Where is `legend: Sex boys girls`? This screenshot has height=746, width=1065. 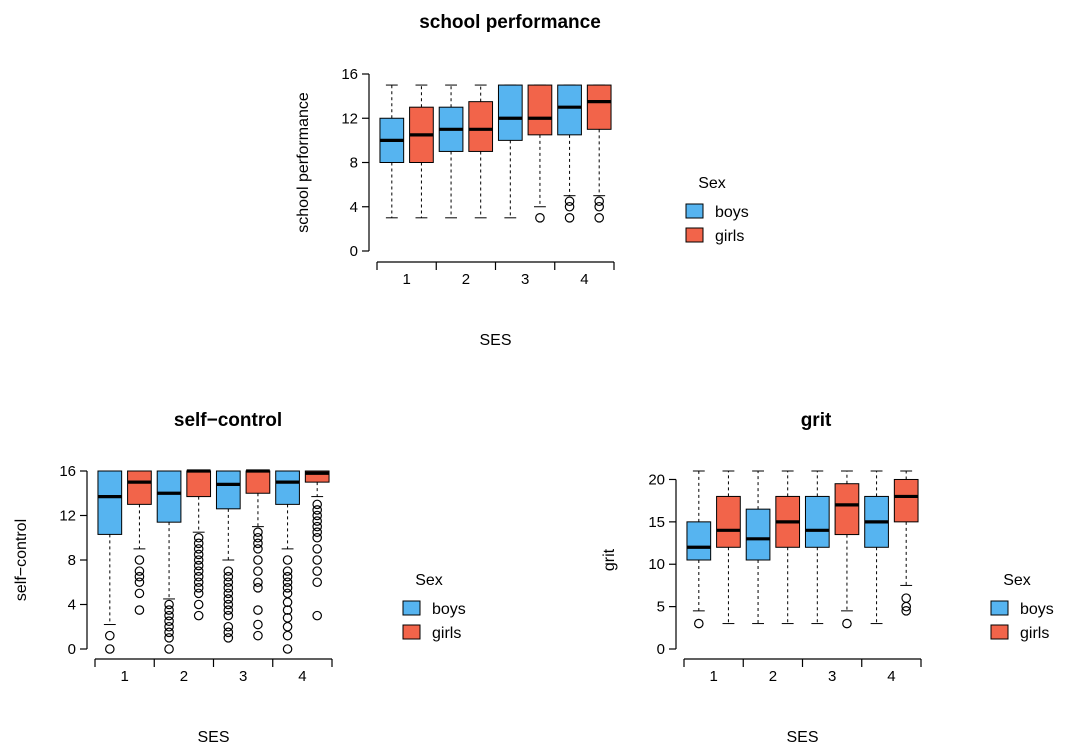 legend: Sex boys girls is located at coordinates (717, 210).